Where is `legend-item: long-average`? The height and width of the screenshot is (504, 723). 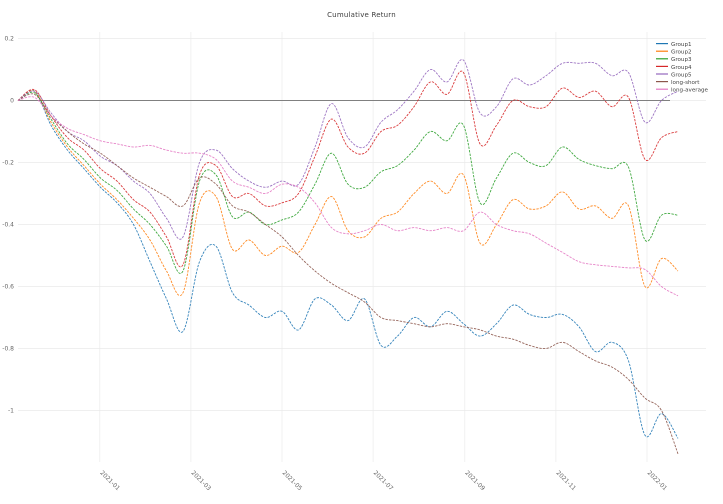
legend-item: long-average is located at coordinates (682, 91).